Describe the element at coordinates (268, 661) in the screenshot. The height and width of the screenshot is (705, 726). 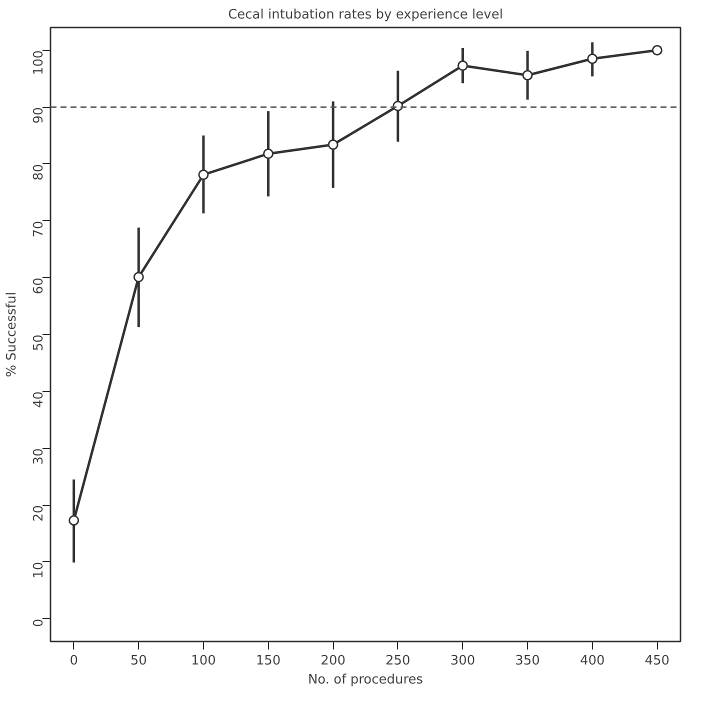
I see `x-tick-label: 150` at that location.